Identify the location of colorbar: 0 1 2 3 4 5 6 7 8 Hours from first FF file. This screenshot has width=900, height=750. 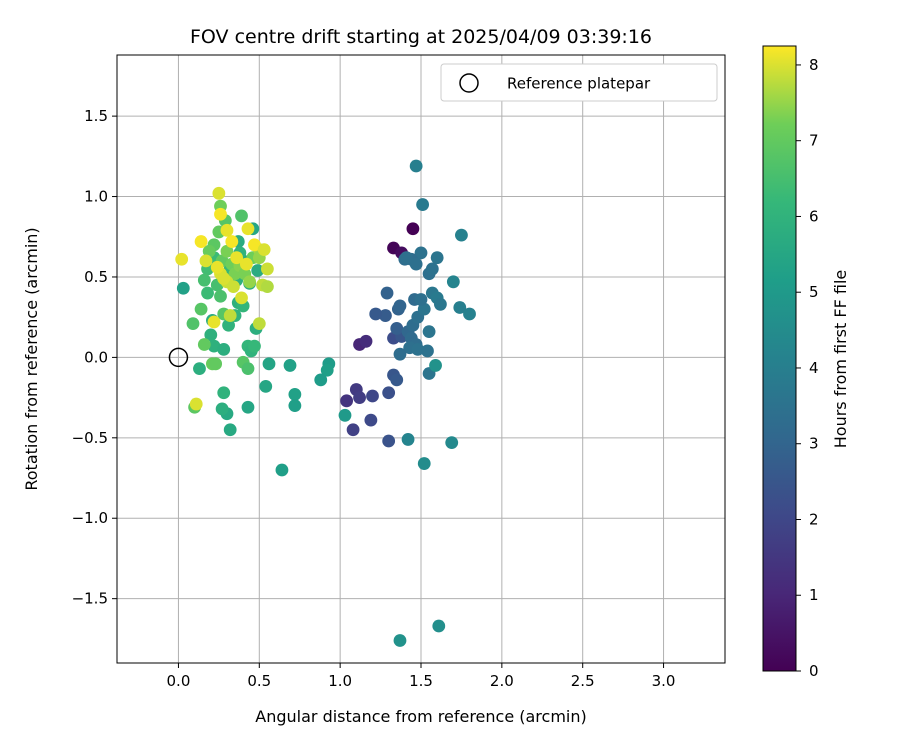
(806, 362).